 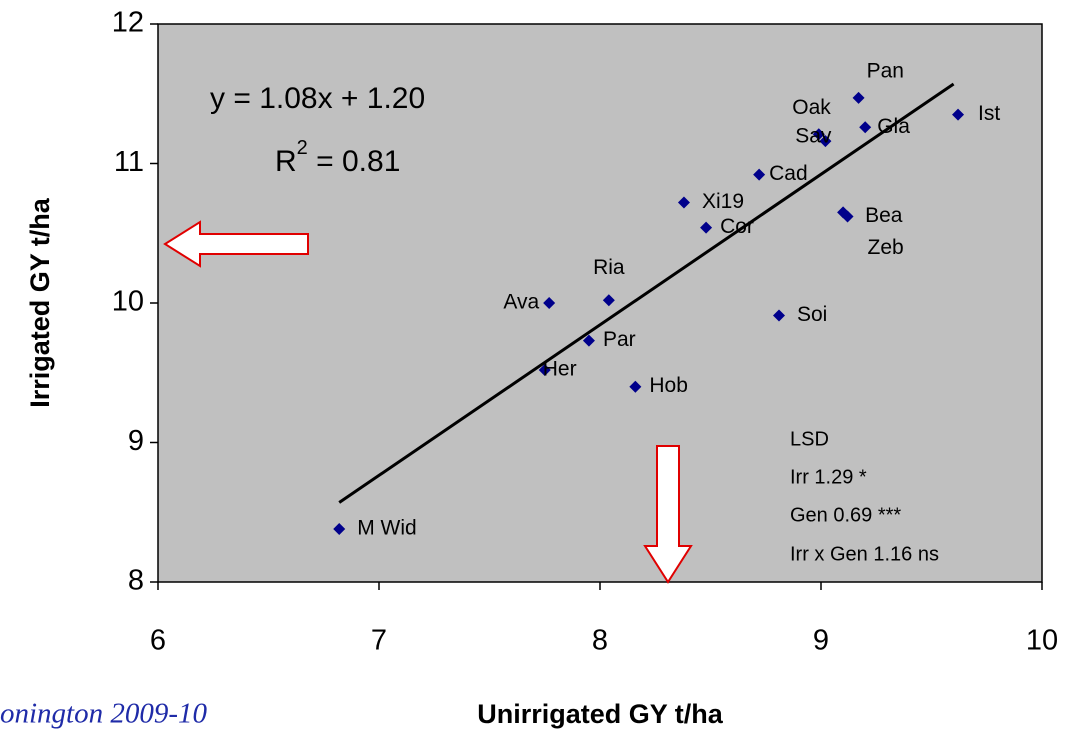 I want to click on equation: y = 1.08x + 1.20, so click(x=317, y=98).